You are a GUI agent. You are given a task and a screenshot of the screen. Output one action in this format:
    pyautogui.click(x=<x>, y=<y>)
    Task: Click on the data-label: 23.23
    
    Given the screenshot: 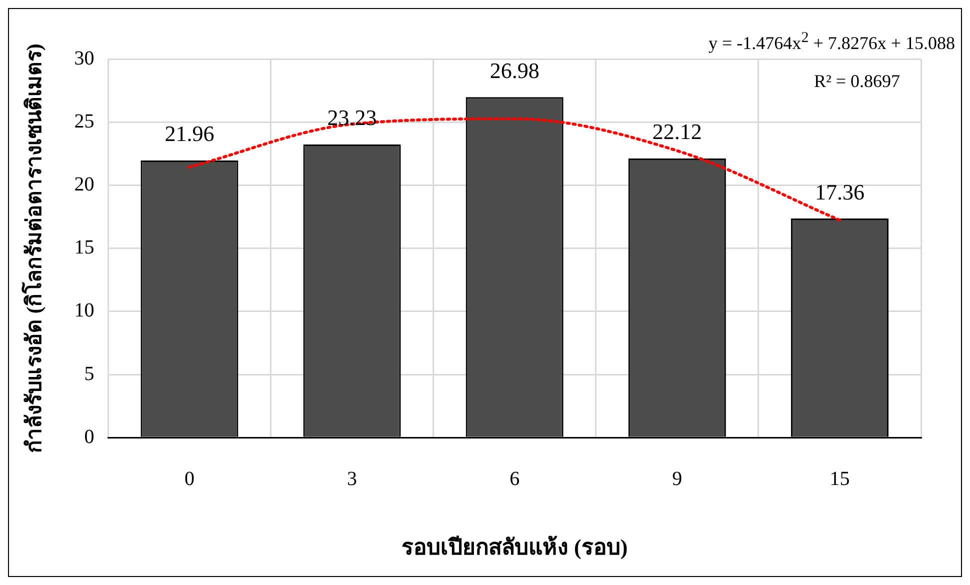 What is the action you would take?
    pyautogui.click(x=352, y=117)
    